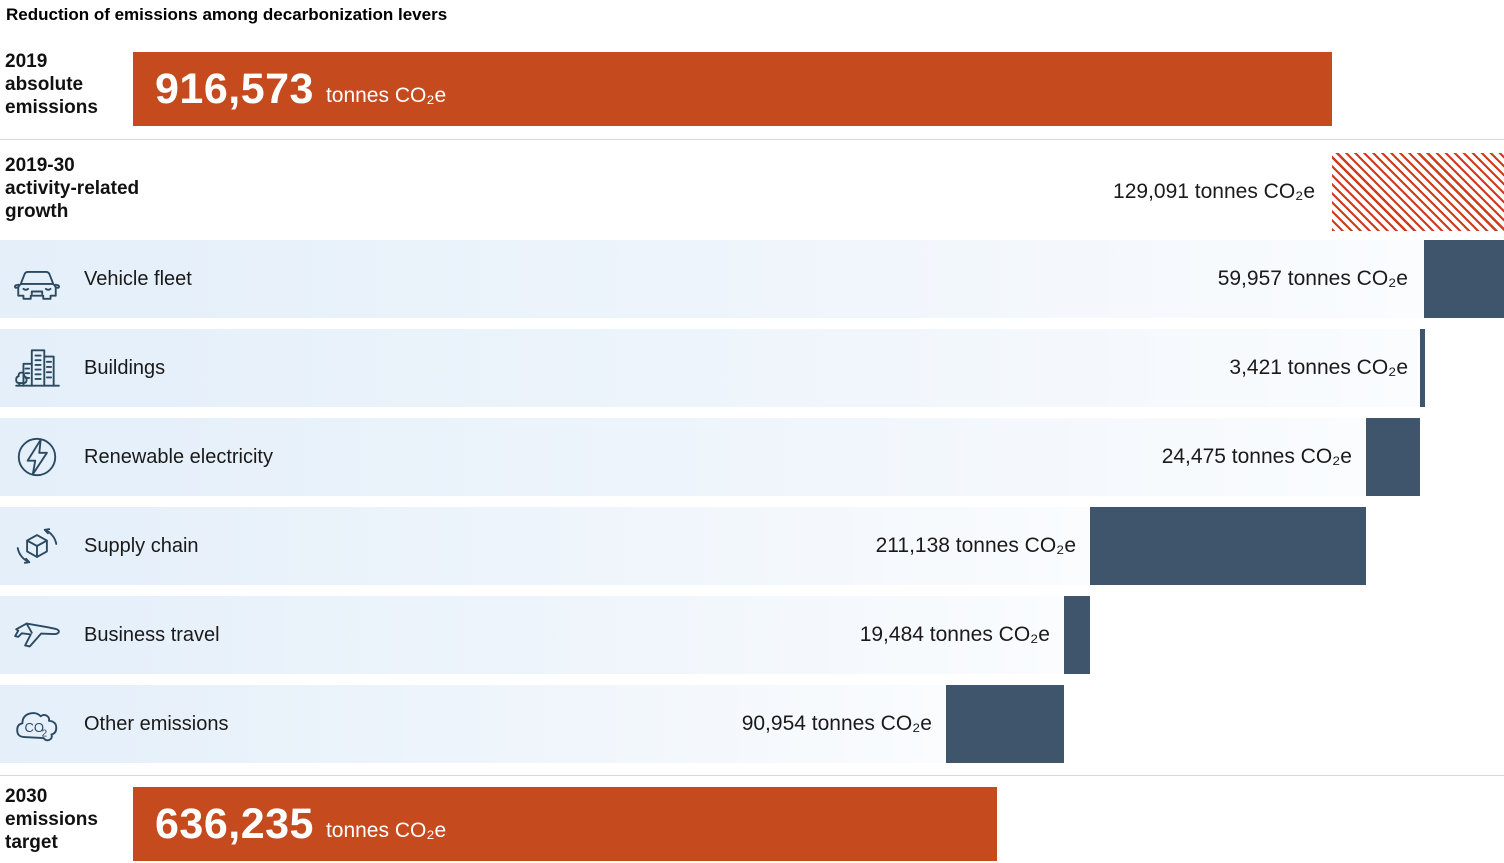 The height and width of the screenshot is (863, 1504). What do you see at coordinates (732, 89) in the screenshot?
I see `bar-2019-absolute-emissions: 916,573 tonnes CO₂e` at bounding box center [732, 89].